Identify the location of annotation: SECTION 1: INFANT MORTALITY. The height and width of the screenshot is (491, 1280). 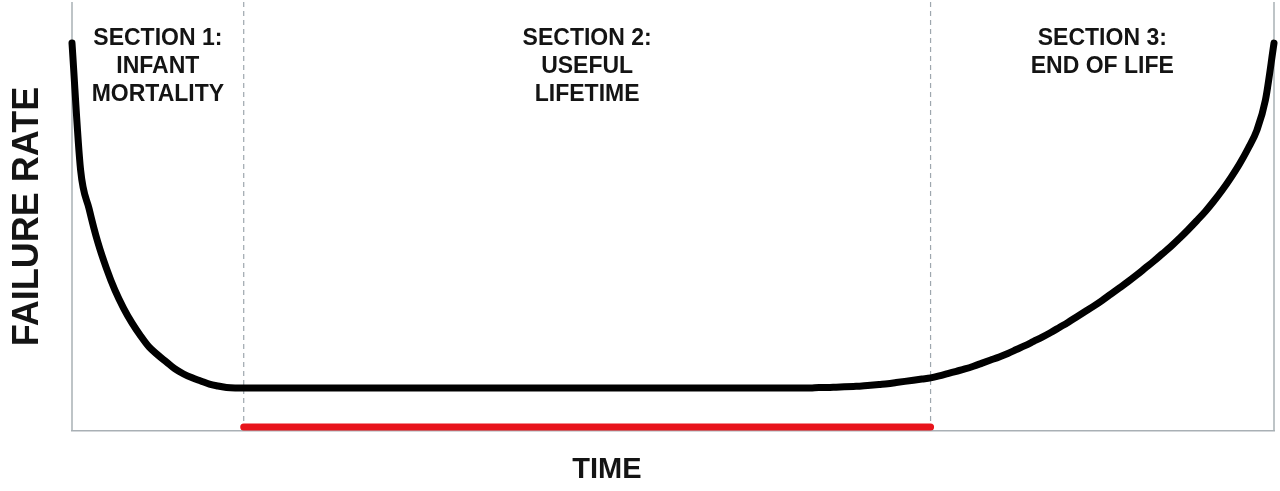
(158, 65).